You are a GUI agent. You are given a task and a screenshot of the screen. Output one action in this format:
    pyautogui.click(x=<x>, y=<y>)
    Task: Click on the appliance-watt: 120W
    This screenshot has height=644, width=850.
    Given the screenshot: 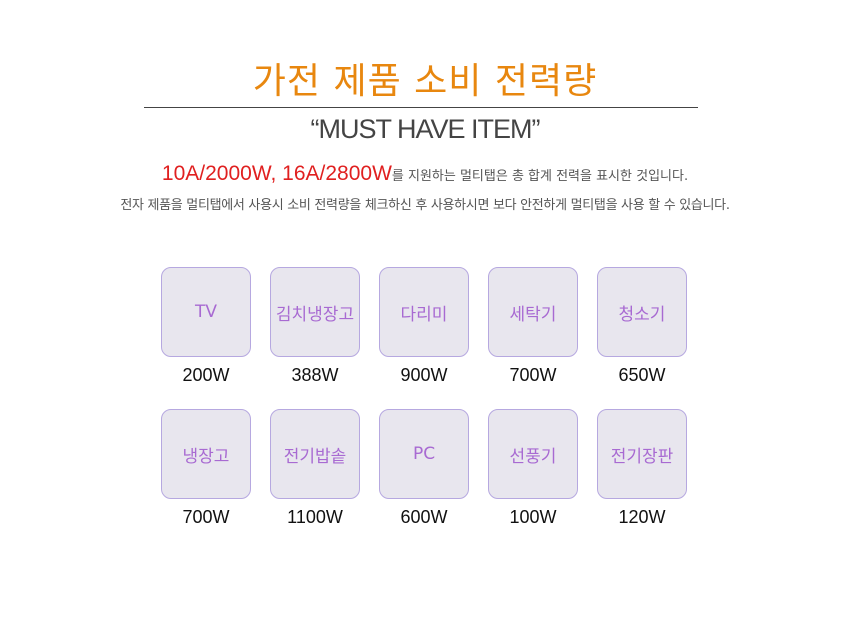 What is the action you would take?
    pyautogui.click(x=642, y=517)
    